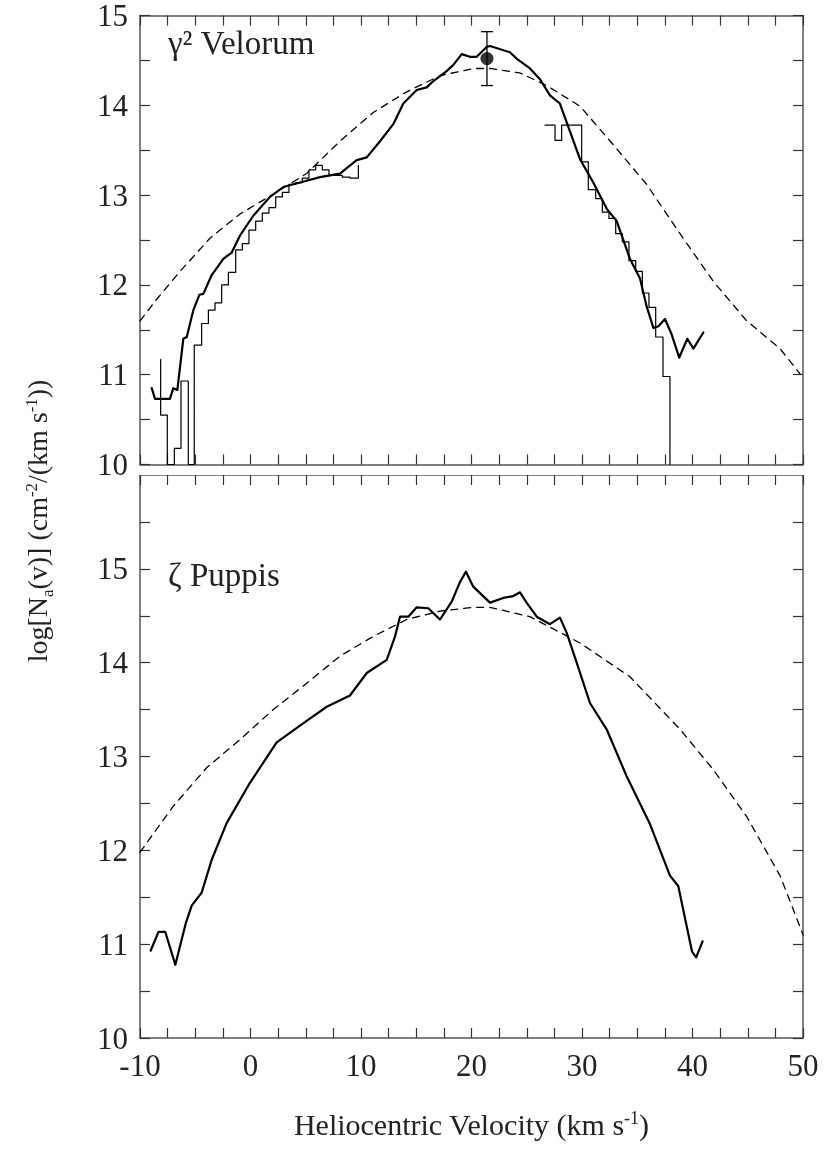 The width and height of the screenshot is (829, 1172). Describe the element at coordinates (241, 43) in the screenshot. I see `annotation: γ² Velorum` at that location.